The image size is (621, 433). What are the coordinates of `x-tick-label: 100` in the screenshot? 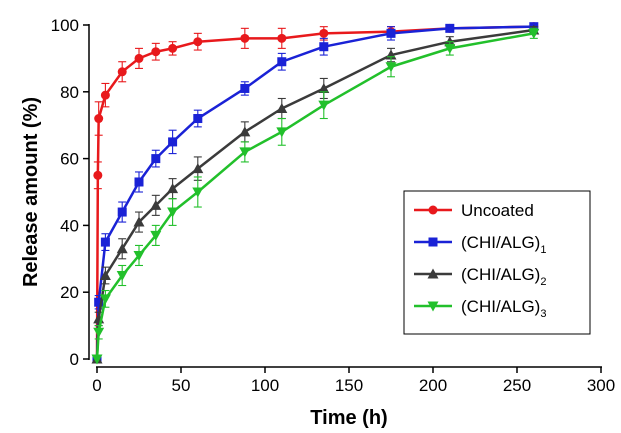 It's located at (265, 385).